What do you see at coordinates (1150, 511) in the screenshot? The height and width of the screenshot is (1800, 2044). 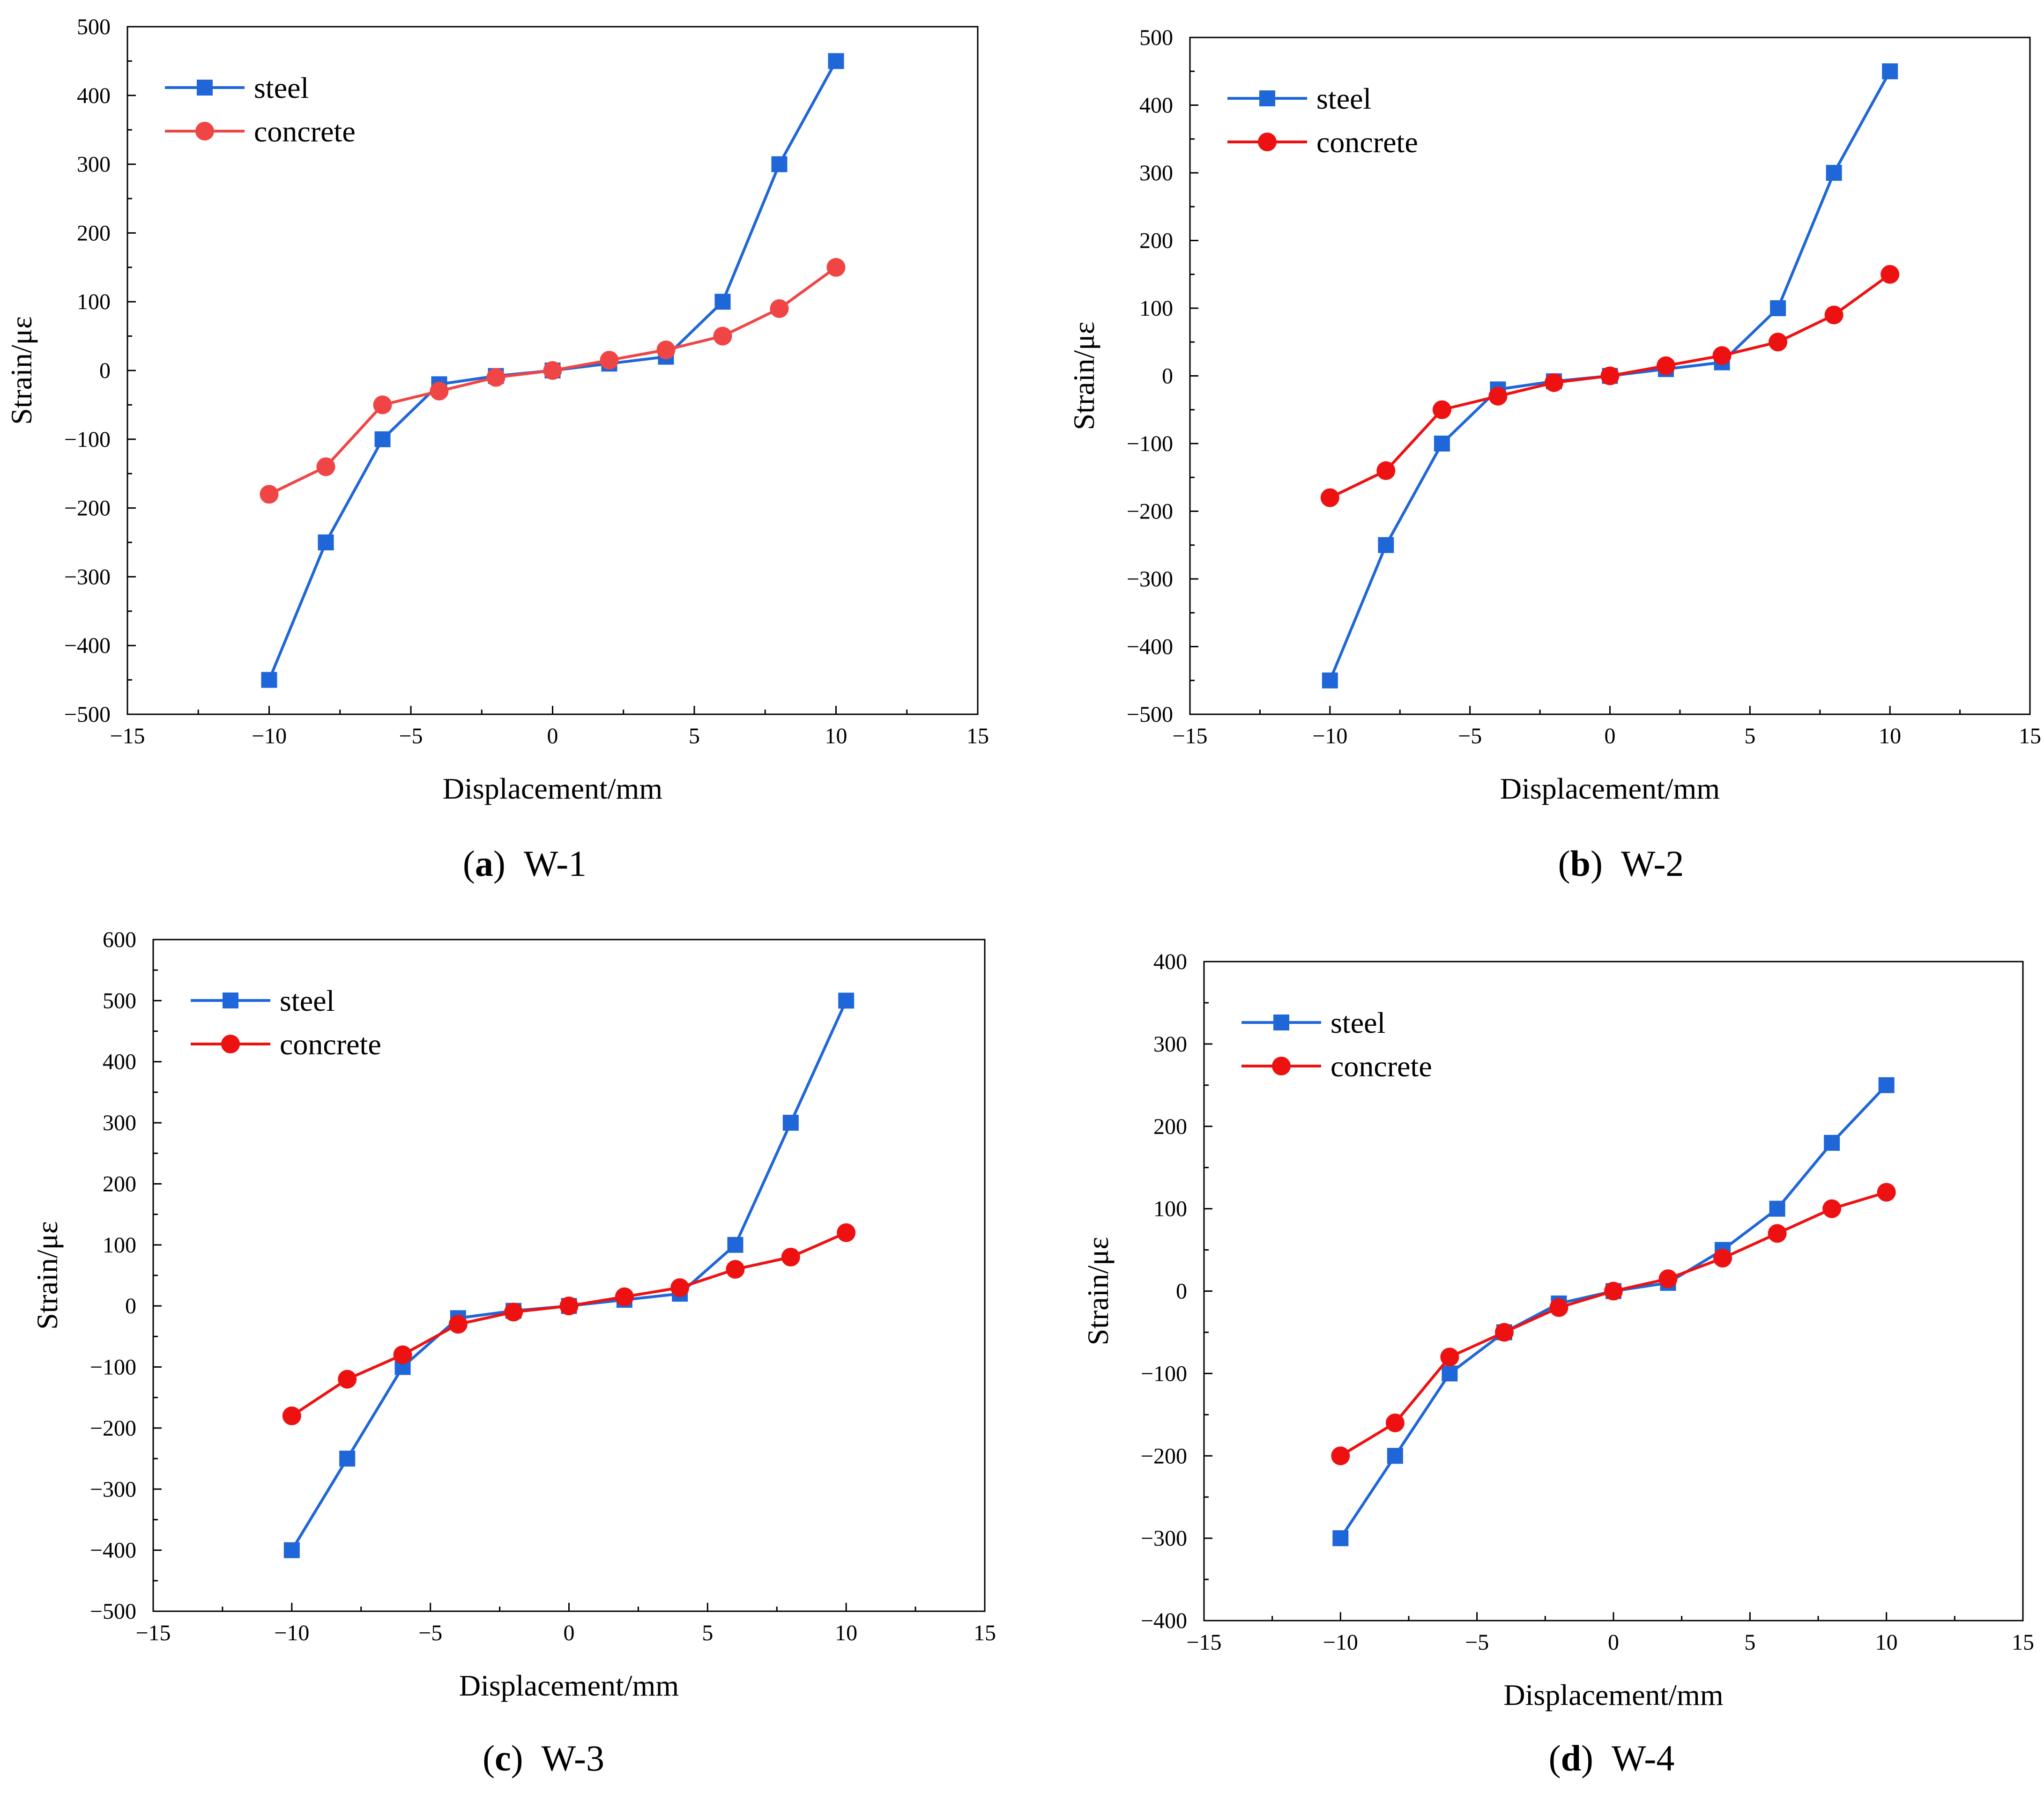 I see `chart-1-y-tick-label: −200` at bounding box center [1150, 511].